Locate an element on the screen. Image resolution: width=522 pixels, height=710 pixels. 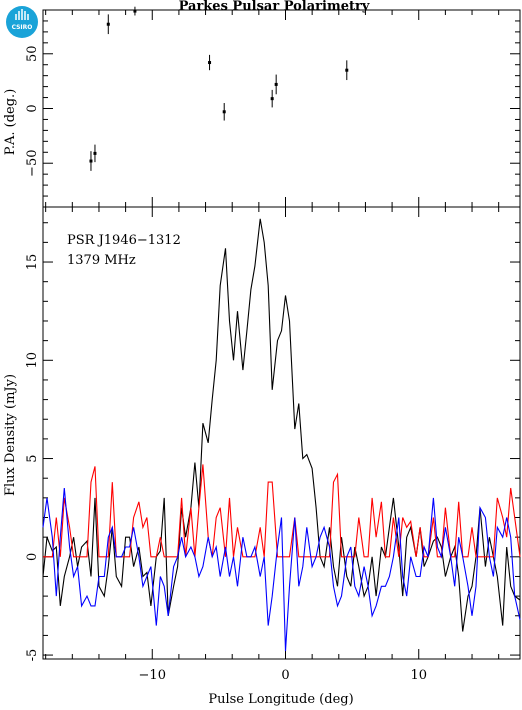
frequency-annotation: 1379 MHz is located at coordinates (101, 260).